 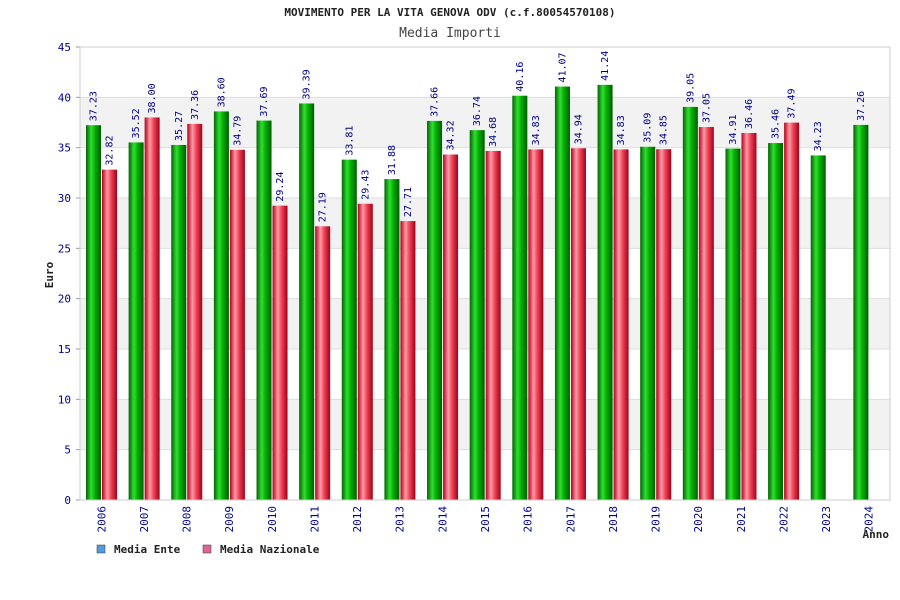 I want to click on x-tick-label: 2017, so click(x=570, y=519).